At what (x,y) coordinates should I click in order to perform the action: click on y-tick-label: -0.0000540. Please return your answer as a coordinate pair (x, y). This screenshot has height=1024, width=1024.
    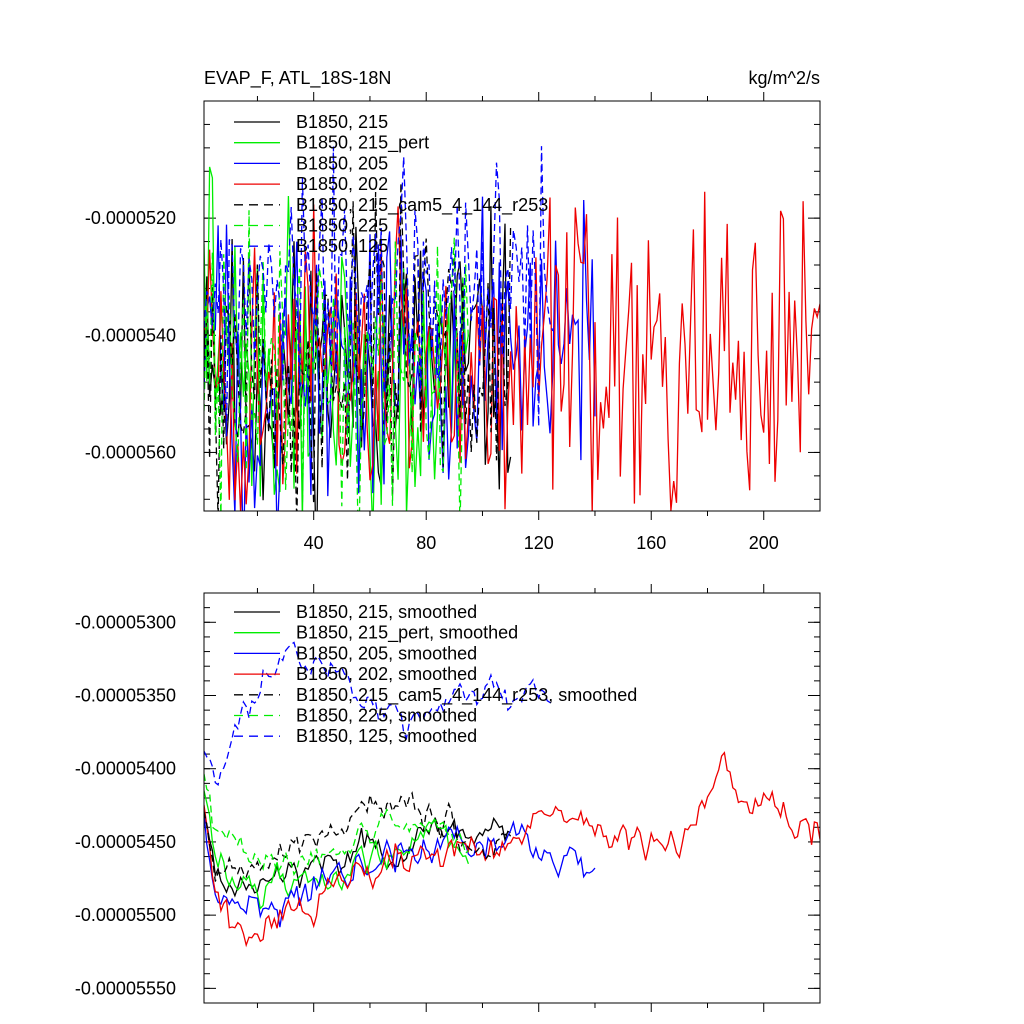
    Looking at the image, I should click on (130, 335).